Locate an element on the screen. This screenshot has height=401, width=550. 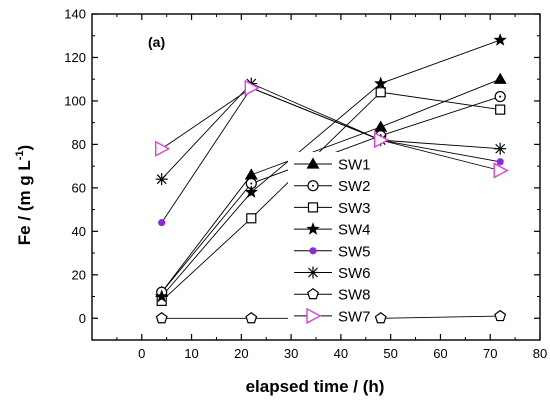
legend-item-sw1: SW1 is located at coordinates (332, 165).